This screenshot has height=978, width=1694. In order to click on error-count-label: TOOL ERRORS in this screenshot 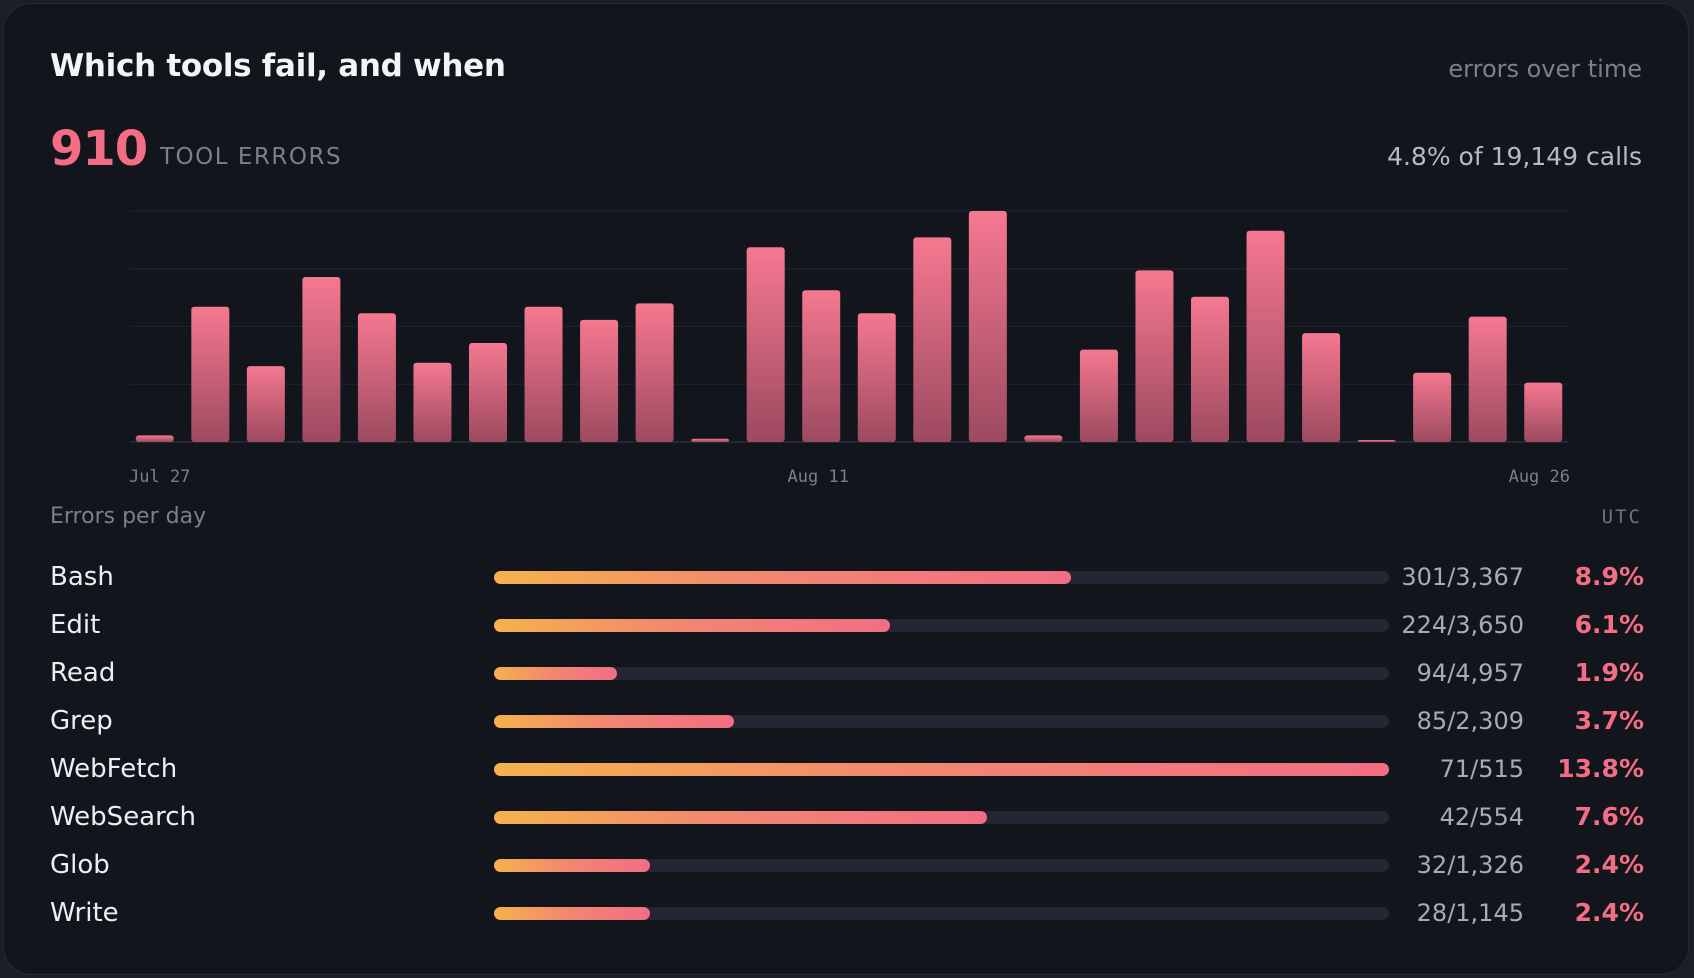, I will do `click(251, 157)`.